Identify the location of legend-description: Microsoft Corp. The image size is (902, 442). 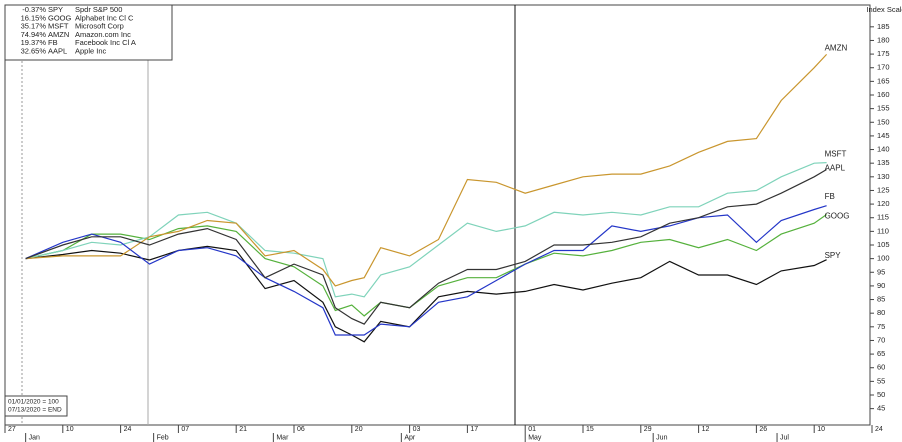
(99, 26).